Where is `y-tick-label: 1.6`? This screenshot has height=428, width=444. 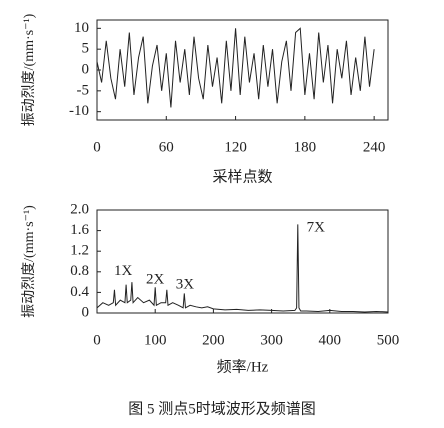 y-tick-label: 1.6 is located at coordinates (79, 230).